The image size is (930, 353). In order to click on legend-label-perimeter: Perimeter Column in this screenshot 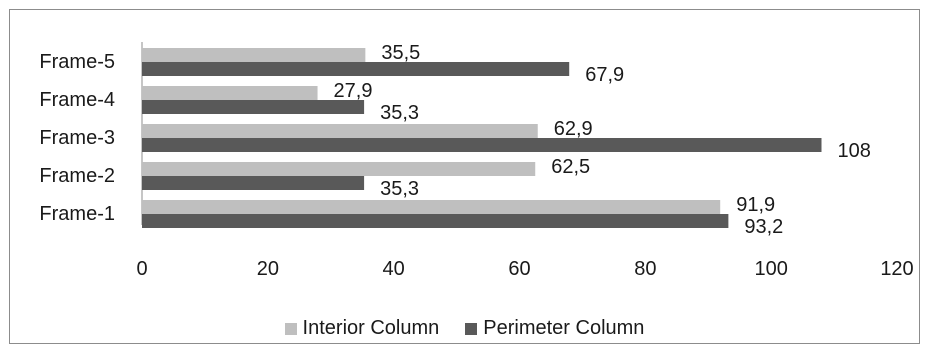, I will do `click(564, 328)`.